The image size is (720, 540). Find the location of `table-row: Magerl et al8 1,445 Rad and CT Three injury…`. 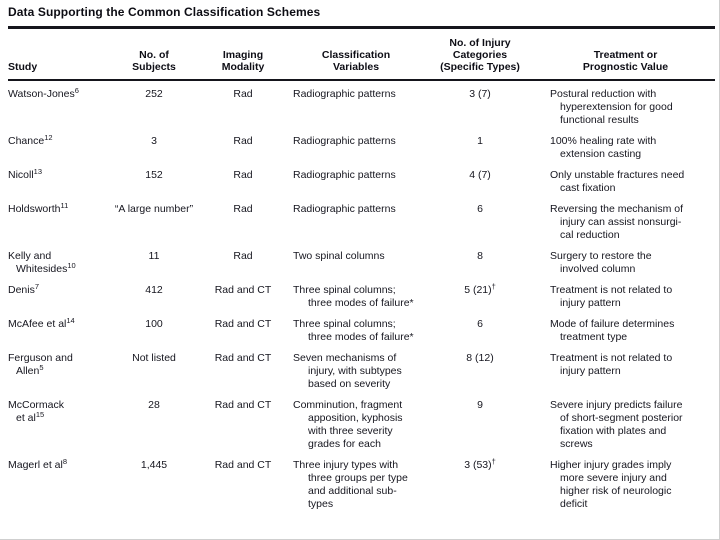

table-row: Magerl et al8 1,445 Rad and CT Three injury… is located at coordinates (361, 488).